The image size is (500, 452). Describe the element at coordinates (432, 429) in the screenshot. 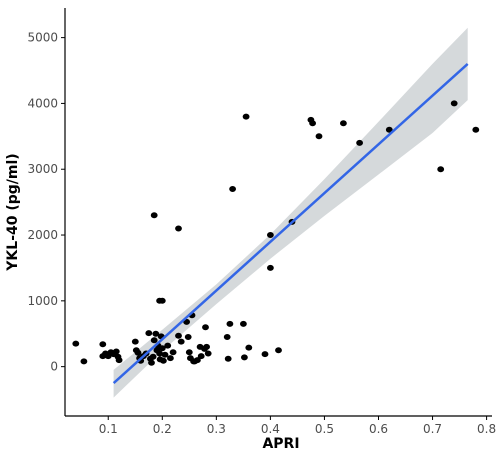

I see `x-tick-label: 0.7` at that location.